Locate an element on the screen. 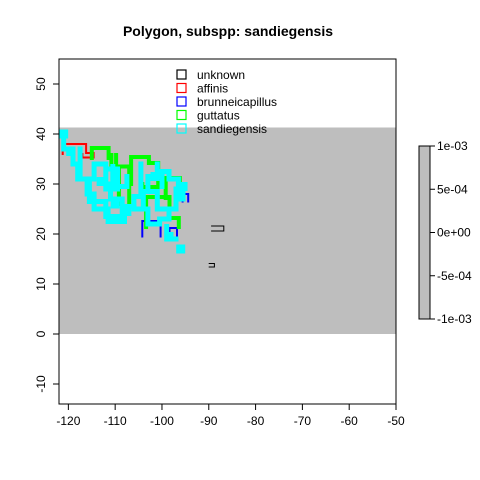 This screenshot has height=480, width=480. legend-label-guttatus: guttatus is located at coordinates (218, 116).